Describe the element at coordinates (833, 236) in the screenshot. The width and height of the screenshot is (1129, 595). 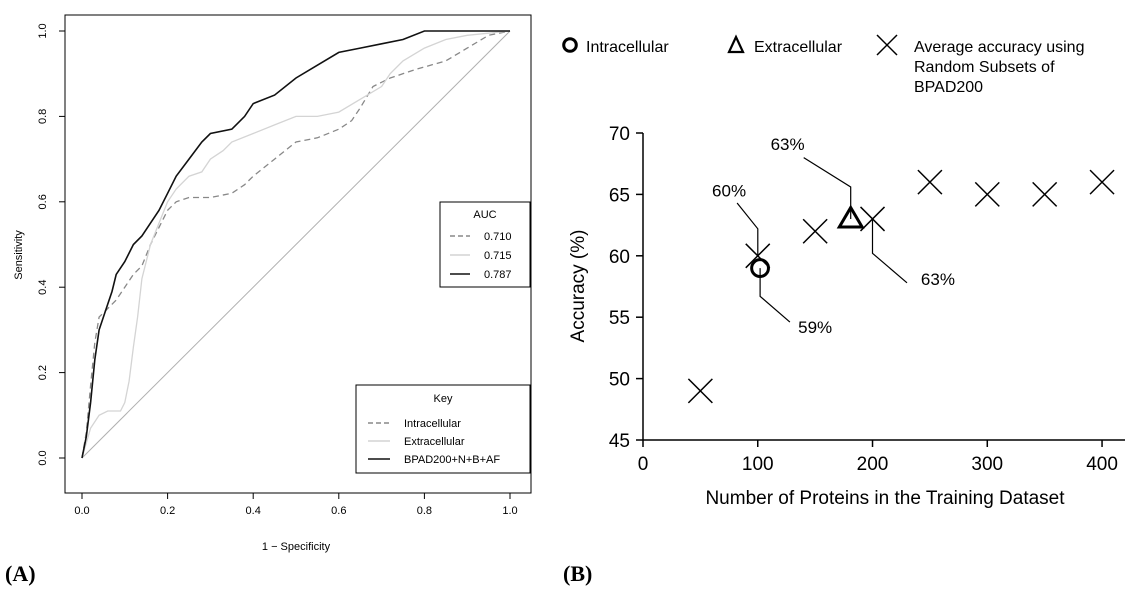
I see `scatter-annotations: 60% 63% 63% 59%` at that location.